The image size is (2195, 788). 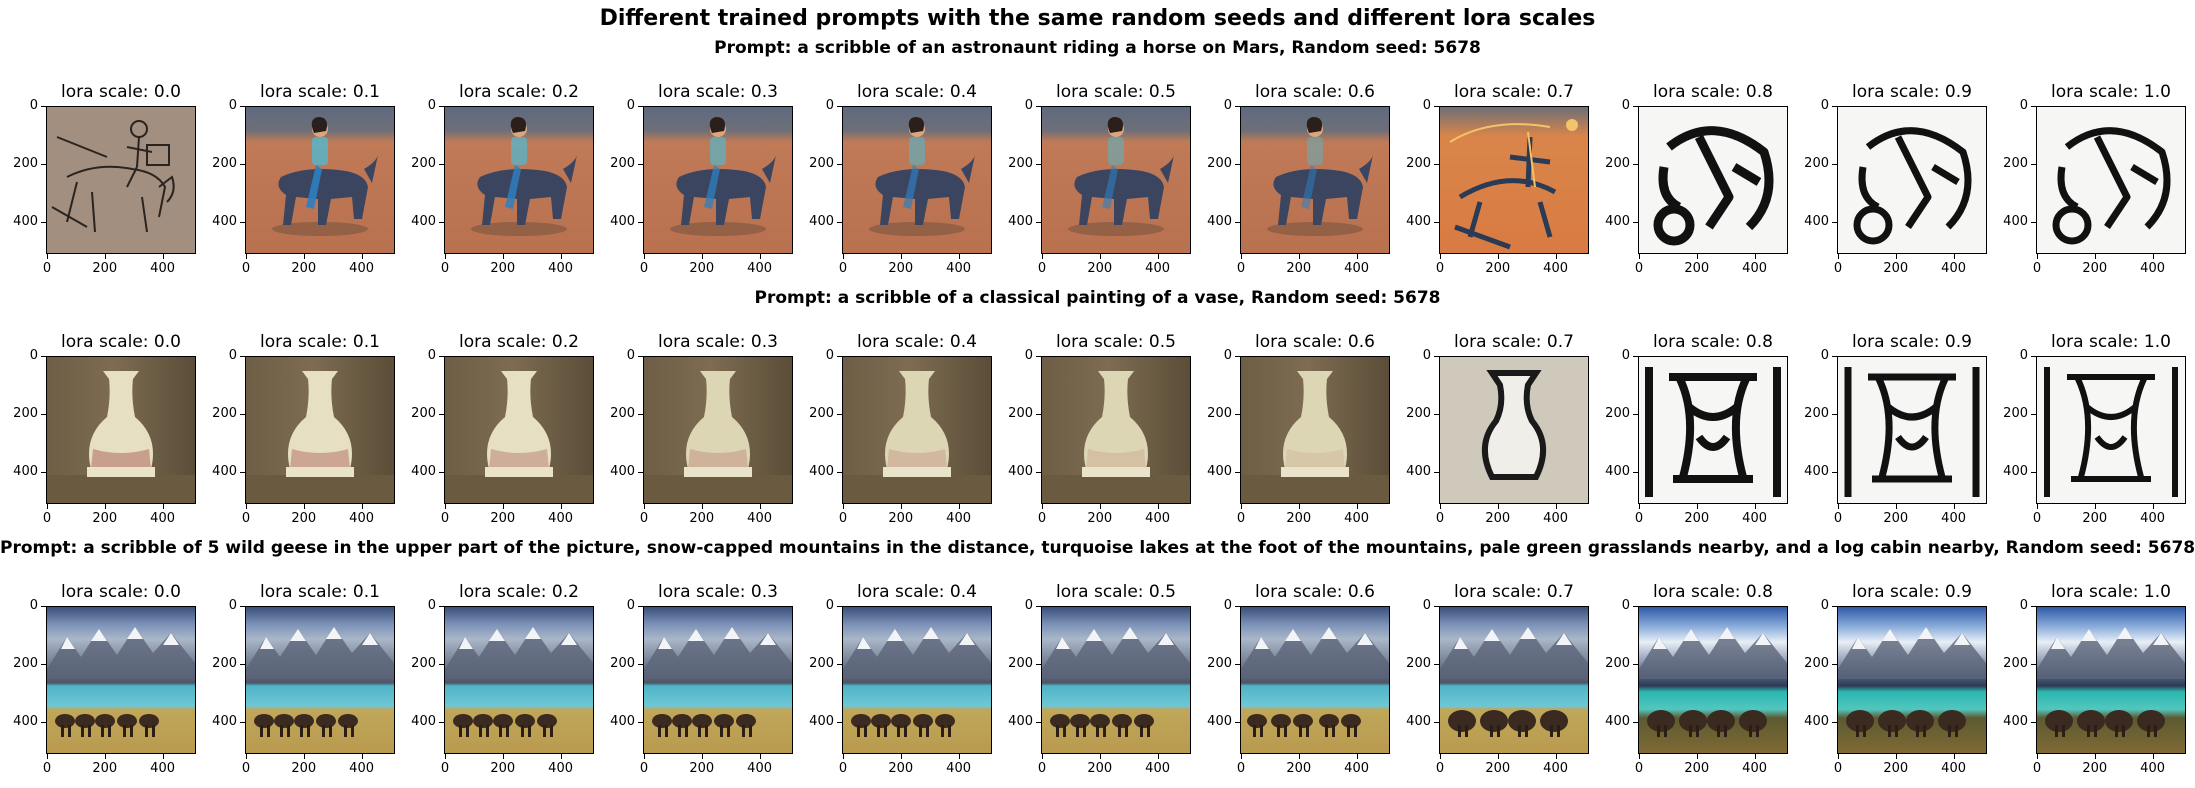 I want to click on panel-title: lora scale: 0.9, so click(x=1912, y=592).